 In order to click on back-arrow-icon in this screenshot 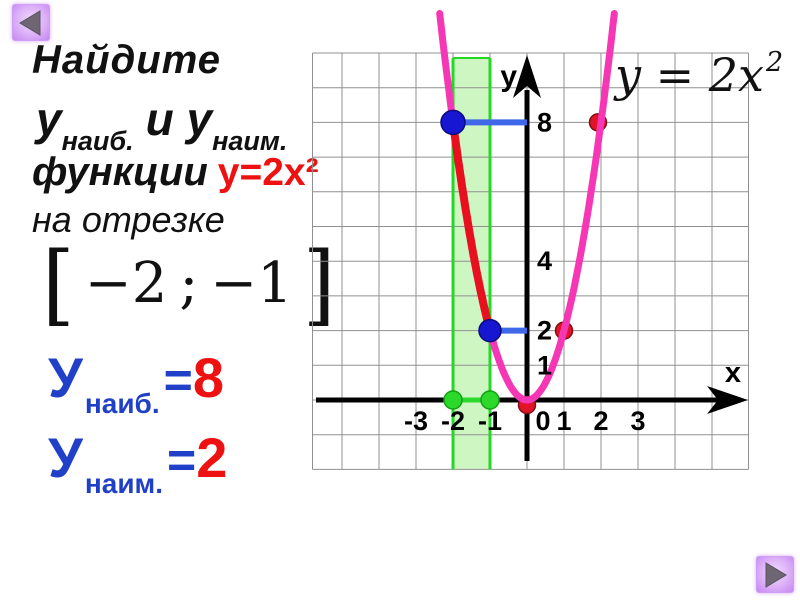, I will do `click(30, 22)`.